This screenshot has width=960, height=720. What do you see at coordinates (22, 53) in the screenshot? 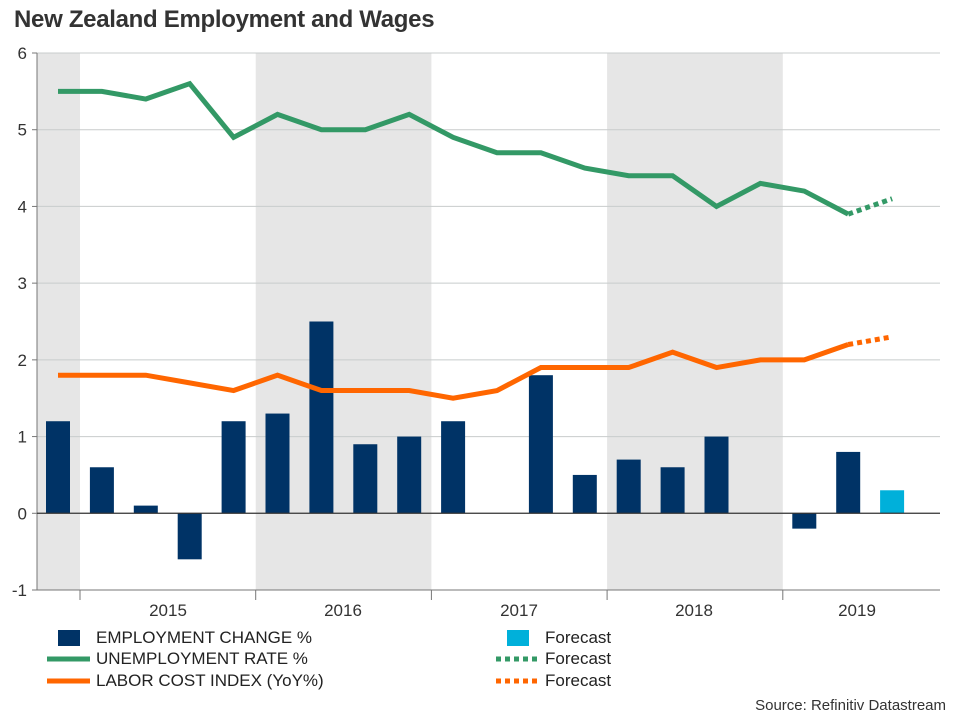
I see `y-tick-label: 6` at bounding box center [22, 53].